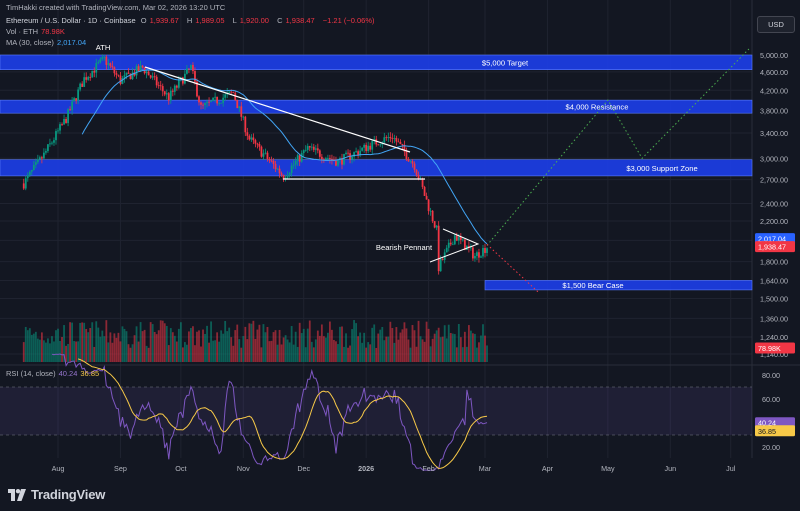 This screenshot has height=511, width=800. What do you see at coordinates (731, 468) in the screenshot?
I see `x-tick-label: Jul` at bounding box center [731, 468].